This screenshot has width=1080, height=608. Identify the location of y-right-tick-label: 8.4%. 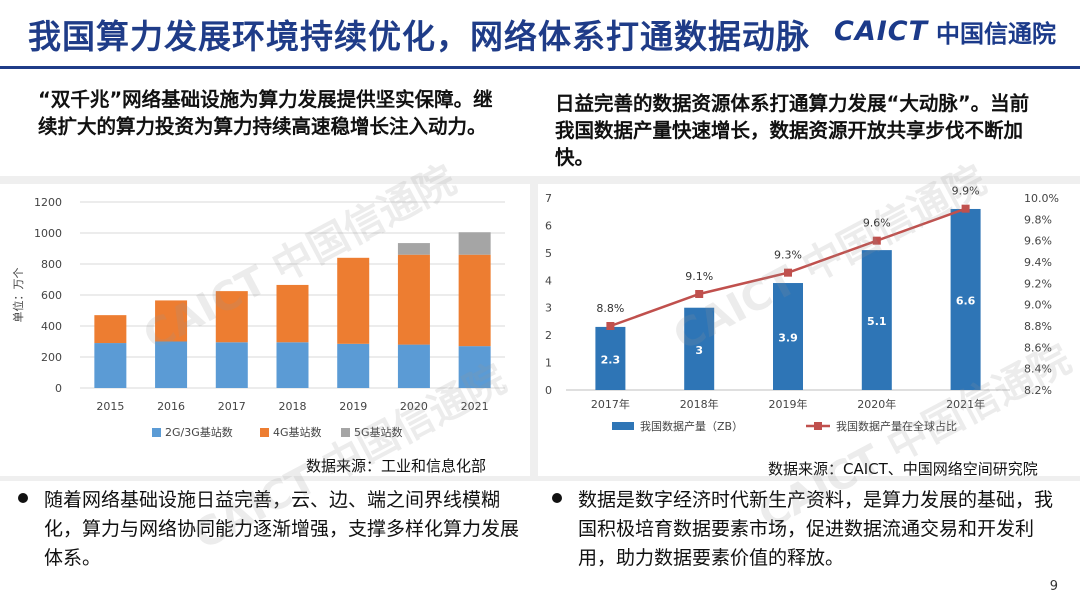
(1038, 369).